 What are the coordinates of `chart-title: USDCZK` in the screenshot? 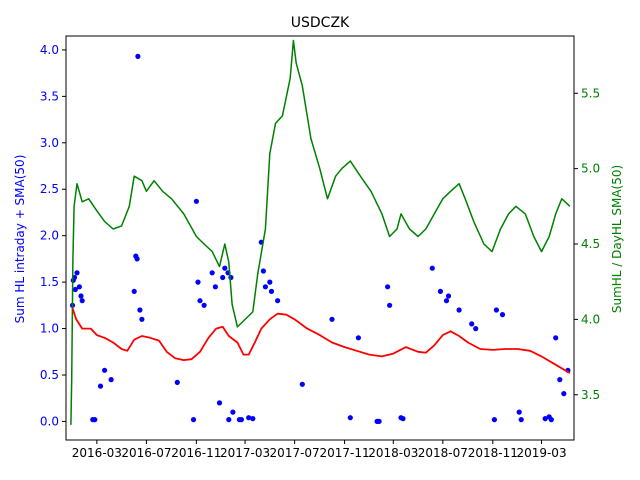 It's located at (320, 23).